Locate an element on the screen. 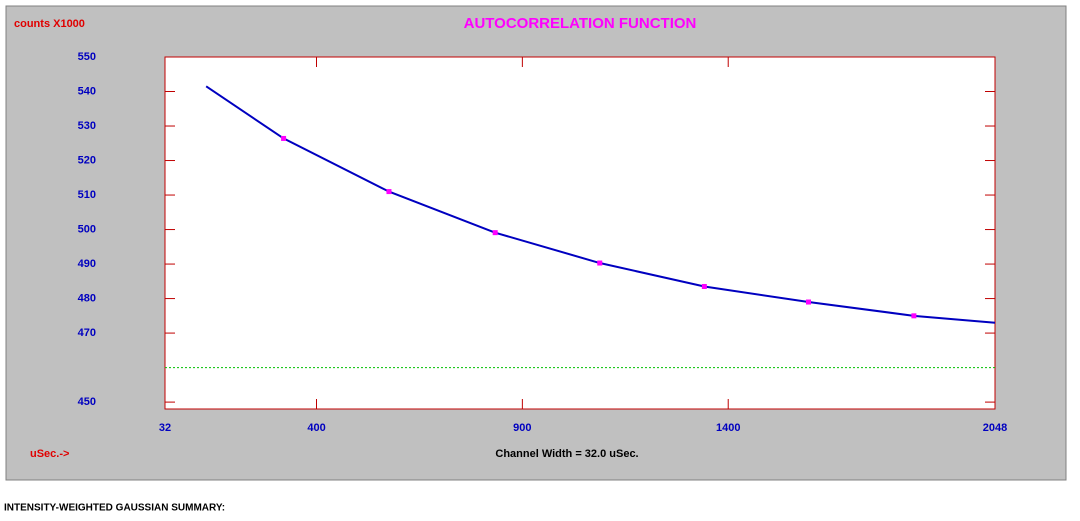  y-tick-label: 520 is located at coordinates (87, 160).